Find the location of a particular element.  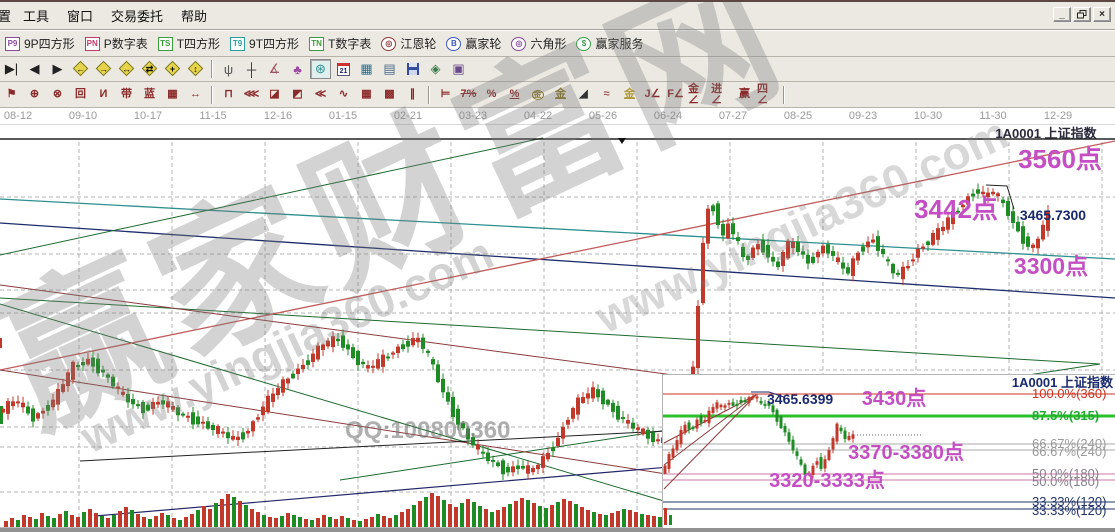

page-next-icon: ▶ is located at coordinates (57, 68).